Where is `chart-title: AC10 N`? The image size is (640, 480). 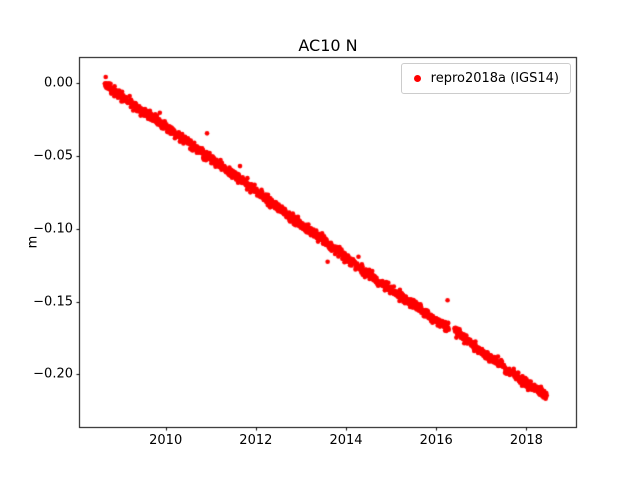
chart-title: AC10 N is located at coordinates (328, 45).